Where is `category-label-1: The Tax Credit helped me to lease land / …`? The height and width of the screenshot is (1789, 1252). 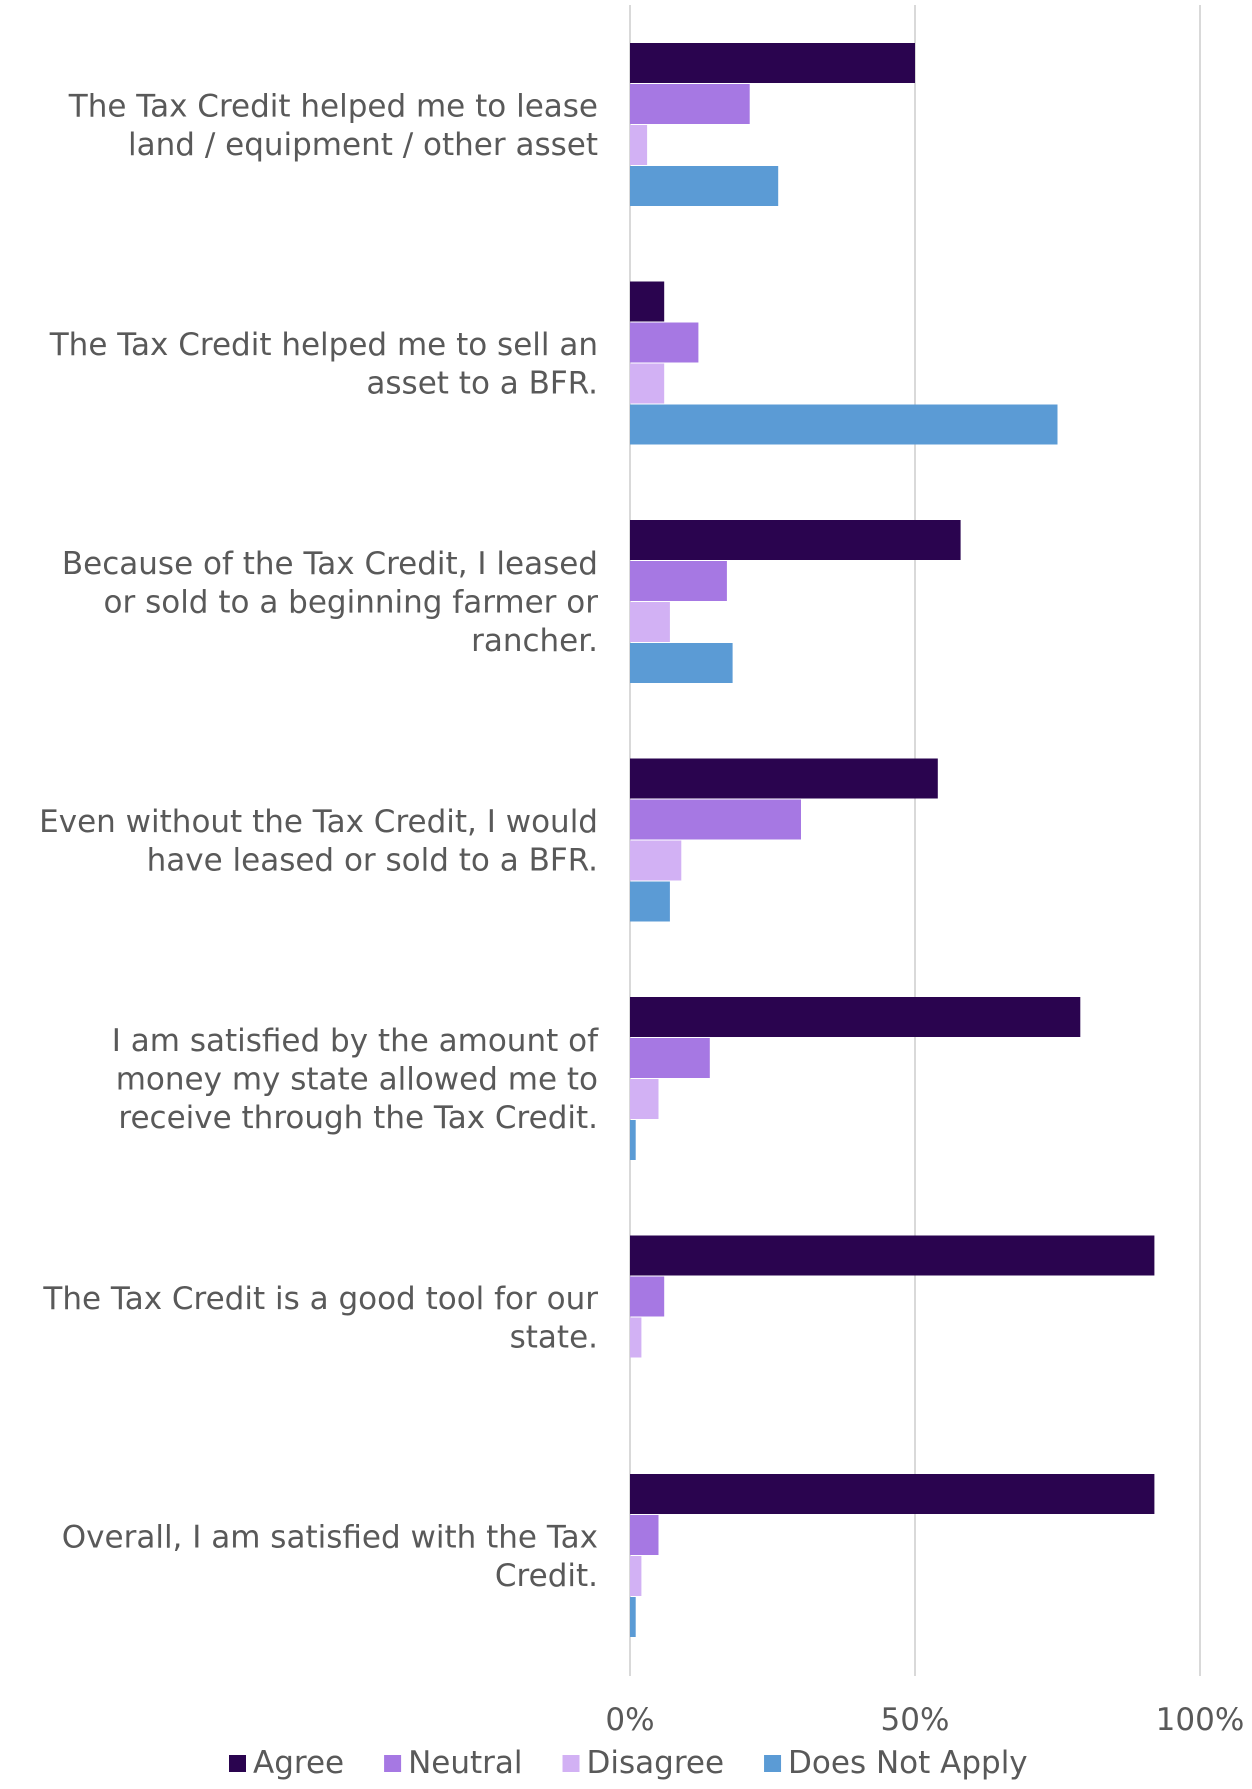 category-label-1: The Tax Credit helped me to lease land / … is located at coordinates (333, 125).